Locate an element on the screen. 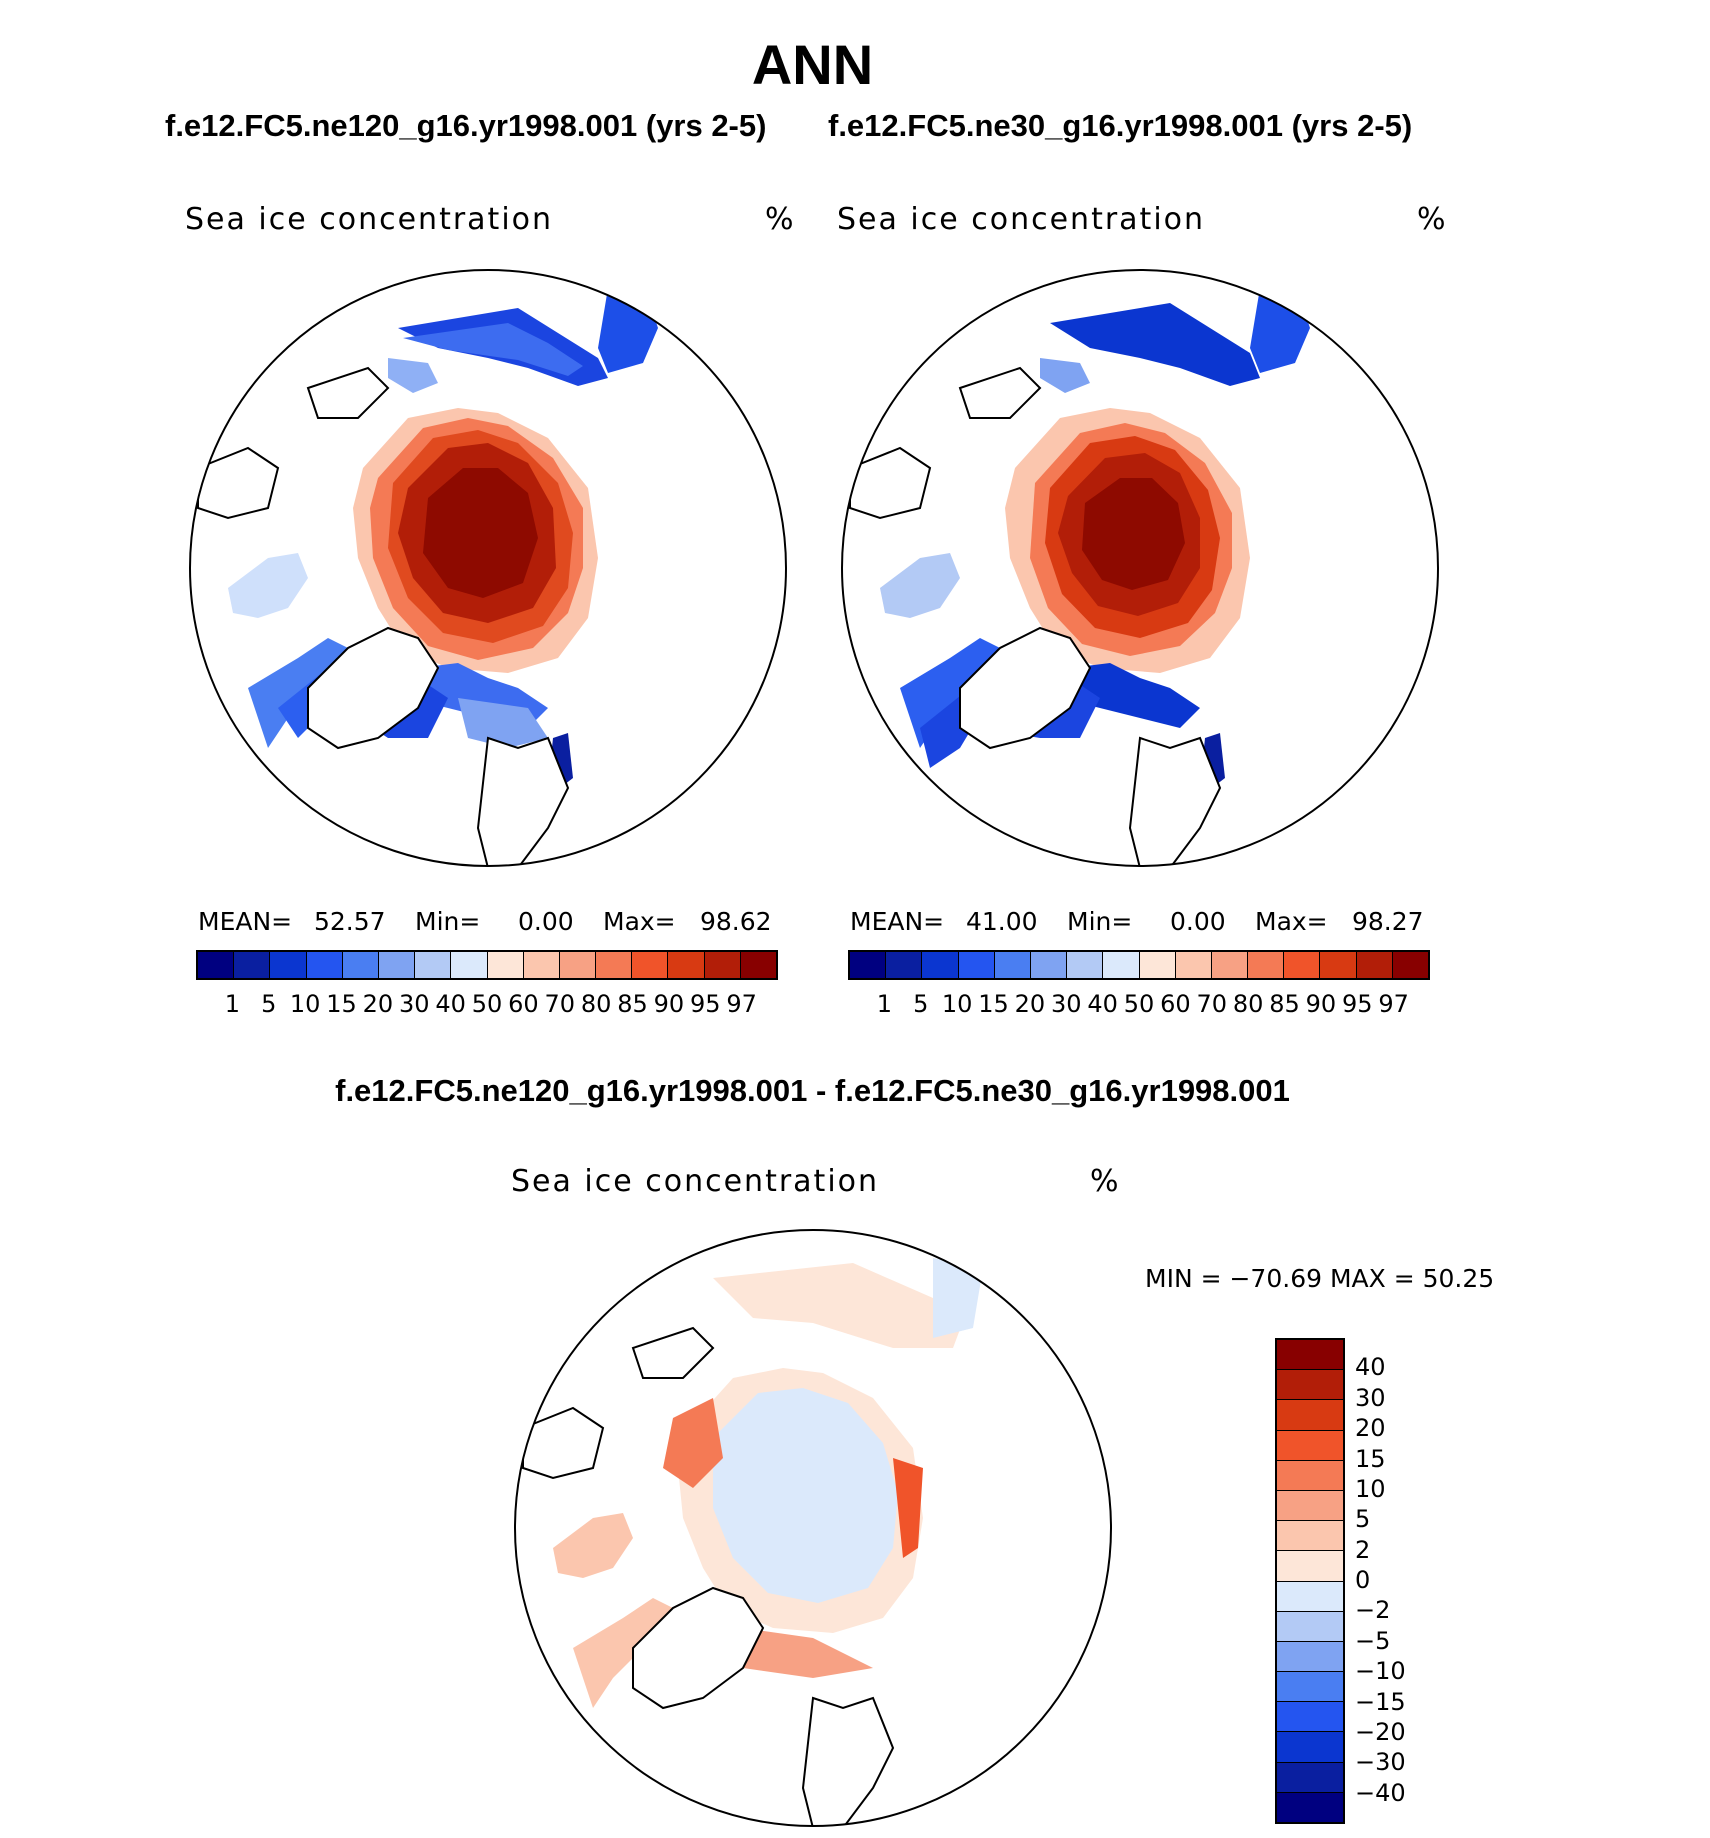  colorbar-1-tick-label: 10 is located at coordinates (305, 1004).